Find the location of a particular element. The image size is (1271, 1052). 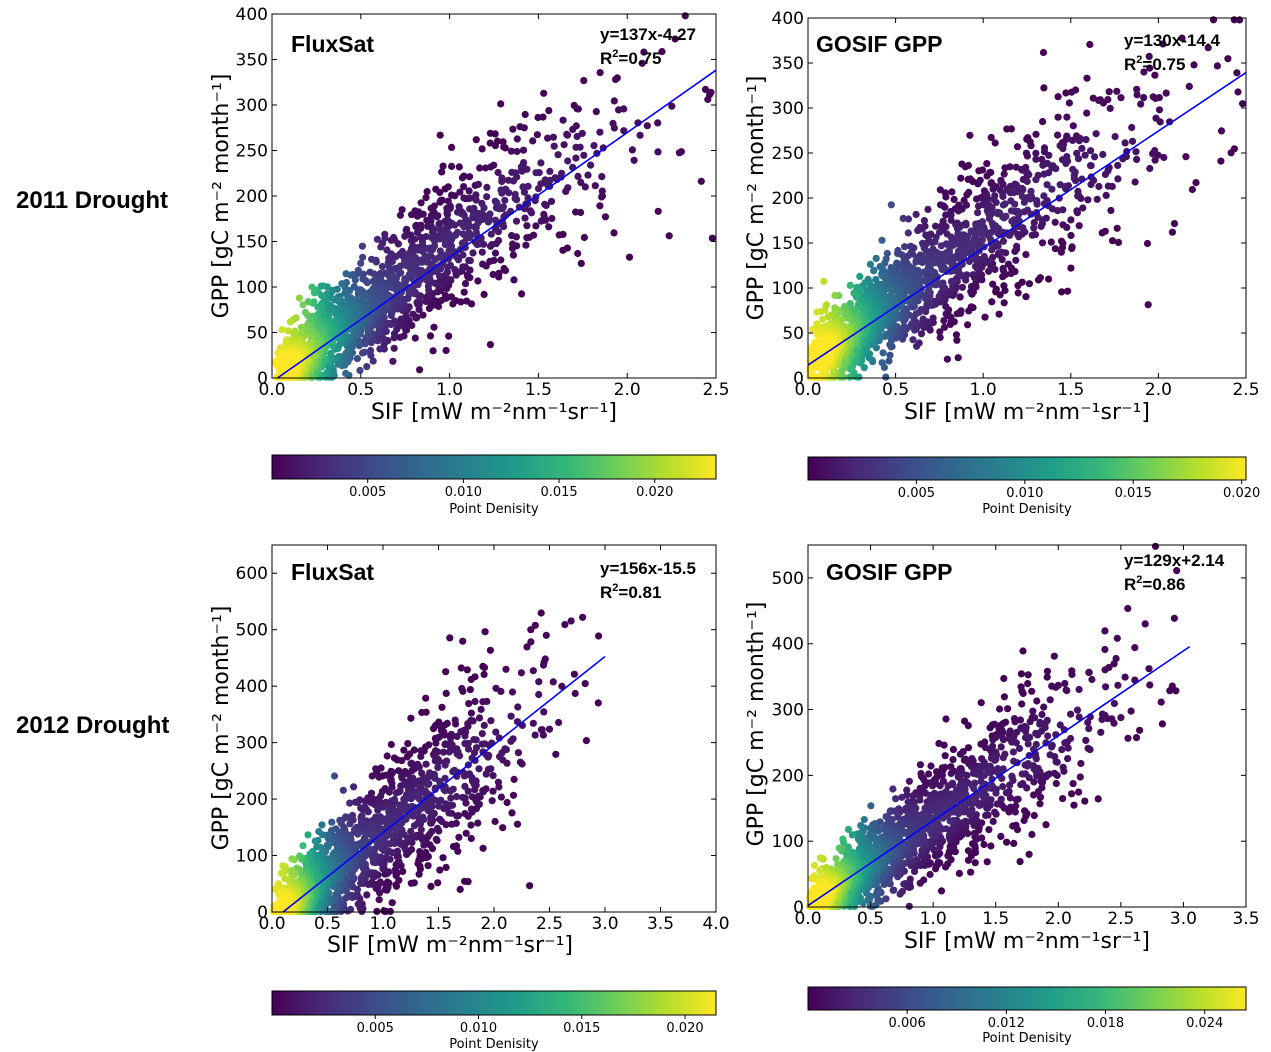

colorbar-tick-label: 0.020 is located at coordinates (654, 492).